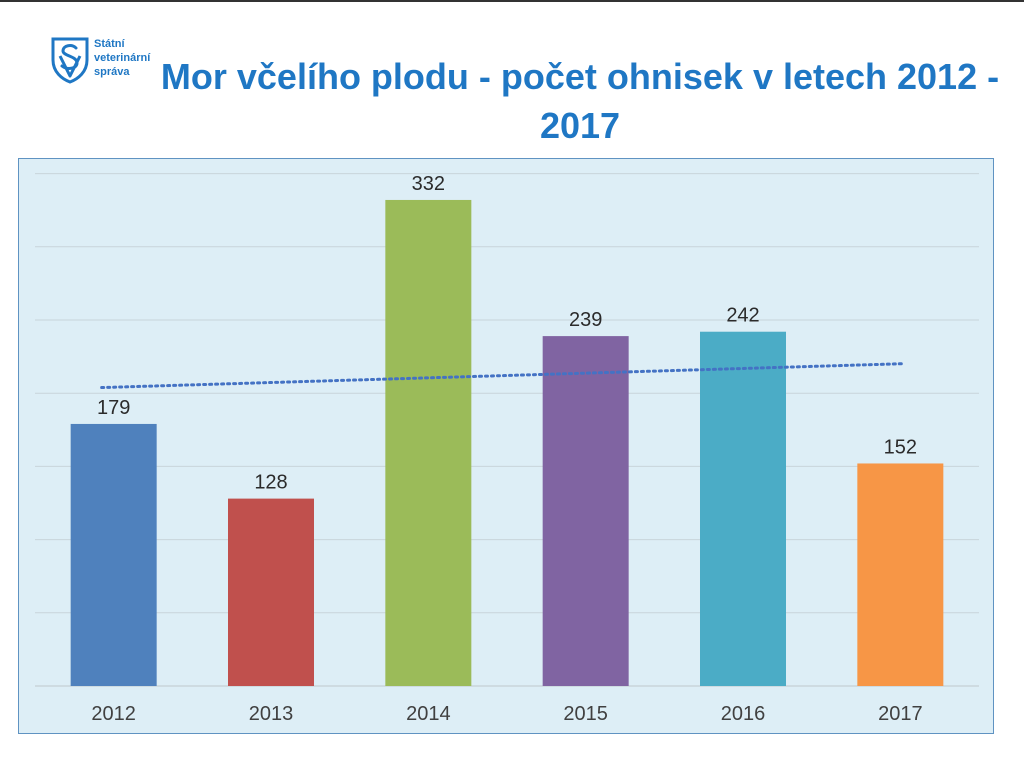 Image resolution: width=1024 pixels, height=770 pixels. I want to click on x-tick-label-2012: 2012, so click(113, 714).